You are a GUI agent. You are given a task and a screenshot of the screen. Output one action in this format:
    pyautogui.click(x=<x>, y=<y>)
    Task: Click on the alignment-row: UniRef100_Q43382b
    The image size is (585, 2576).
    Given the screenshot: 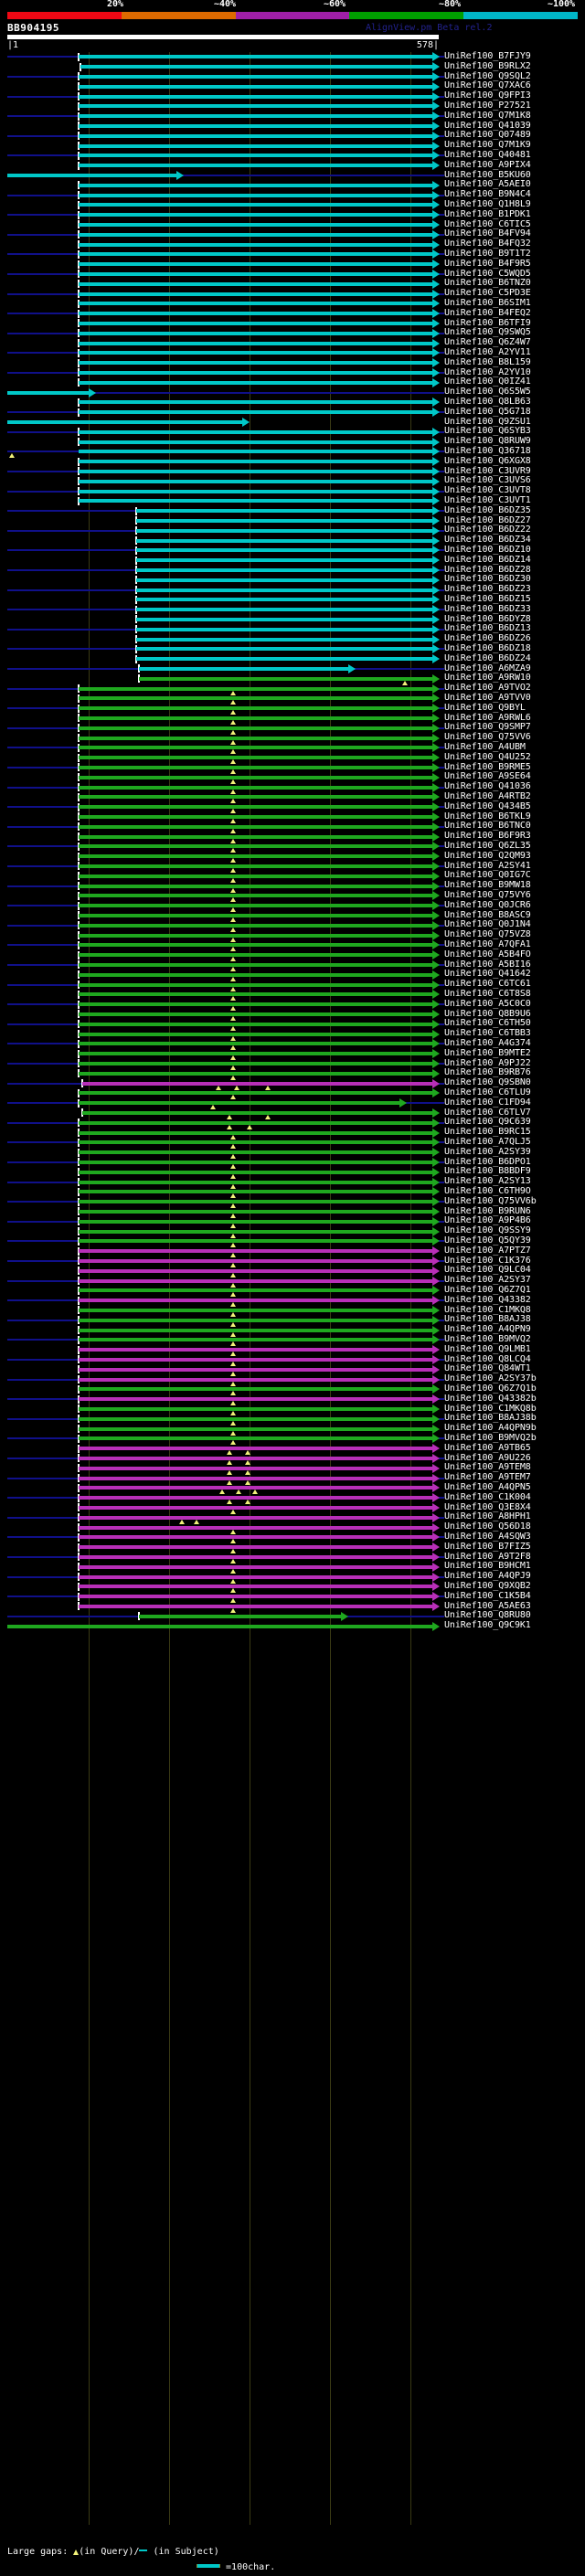 What is the action you would take?
    pyautogui.click(x=293, y=1400)
    